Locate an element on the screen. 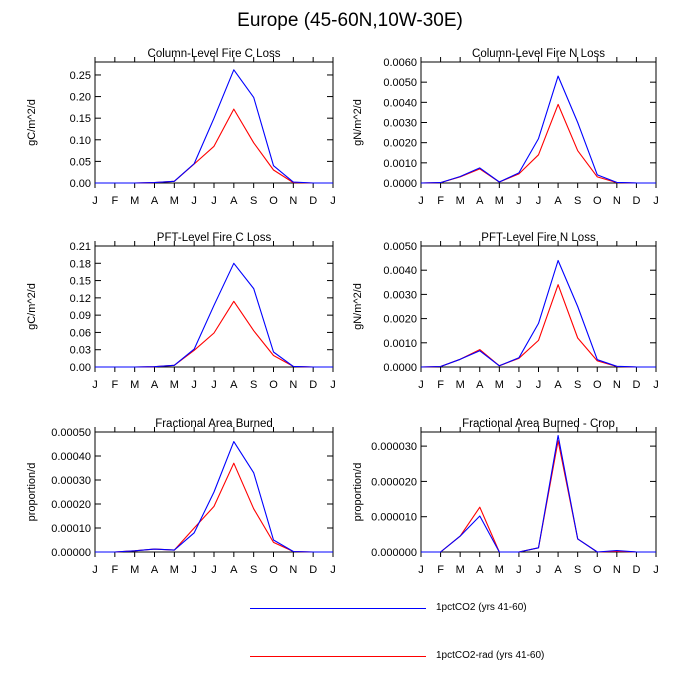 Image resolution: width=700 pixels, height=700 pixels. y-tick-label: 0.0030 is located at coordinates (400, 295).